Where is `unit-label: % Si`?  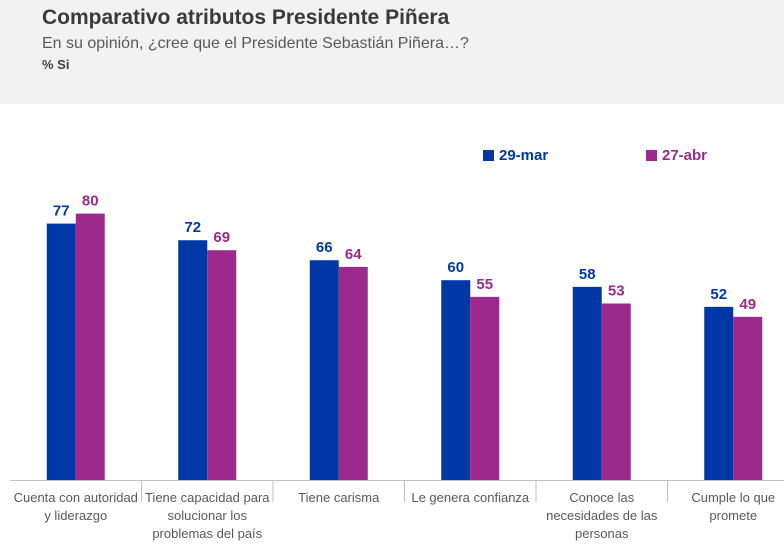 unit-label: % Si is located at coordinates (56, 64).